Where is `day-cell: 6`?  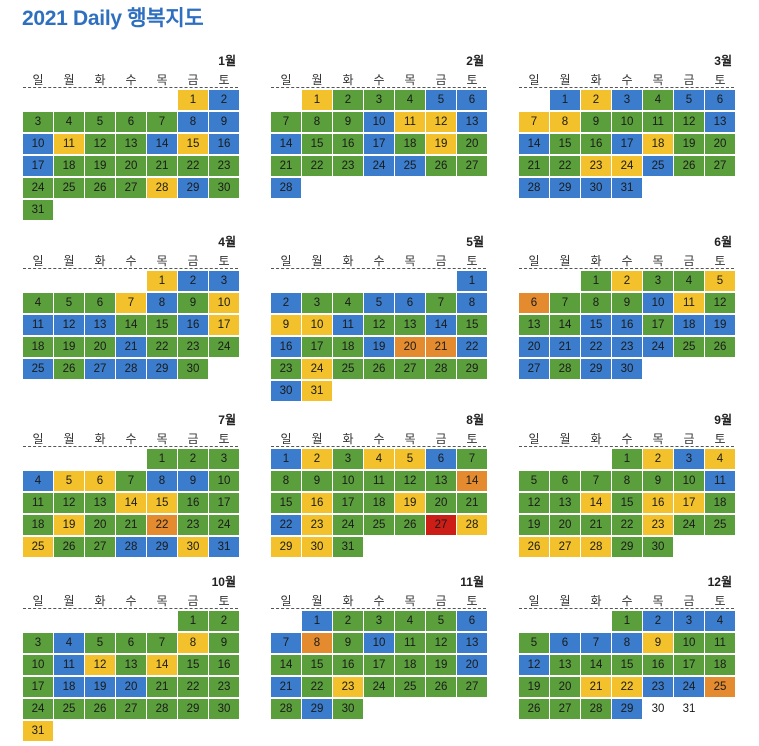 day-cell: 6 is located at coordinates (720, 100).